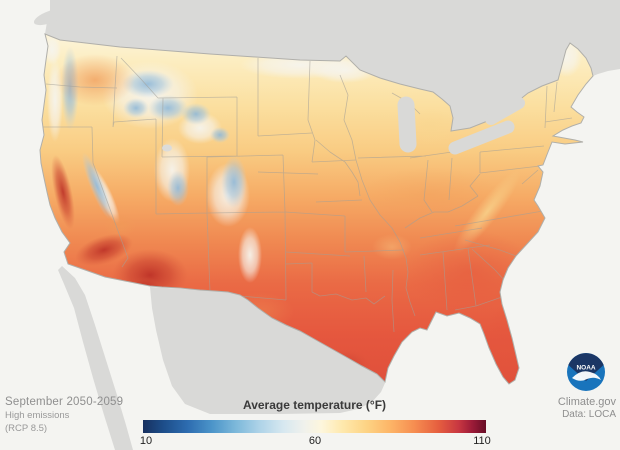 This screenshot has width=620, height=450. What do you see at coordinates (267, 350) in the screenshot?
I see `mexico-landmass` at bounding box center [267, 350].